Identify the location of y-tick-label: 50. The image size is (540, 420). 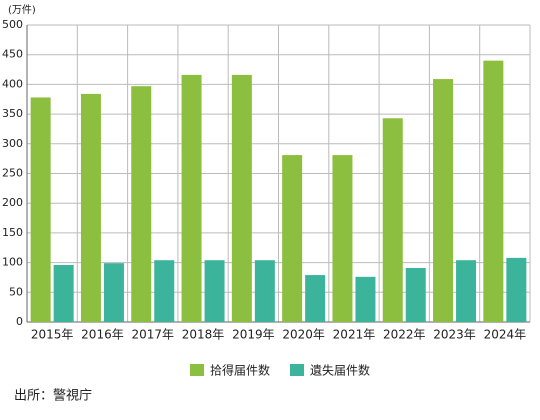
(16, 291).